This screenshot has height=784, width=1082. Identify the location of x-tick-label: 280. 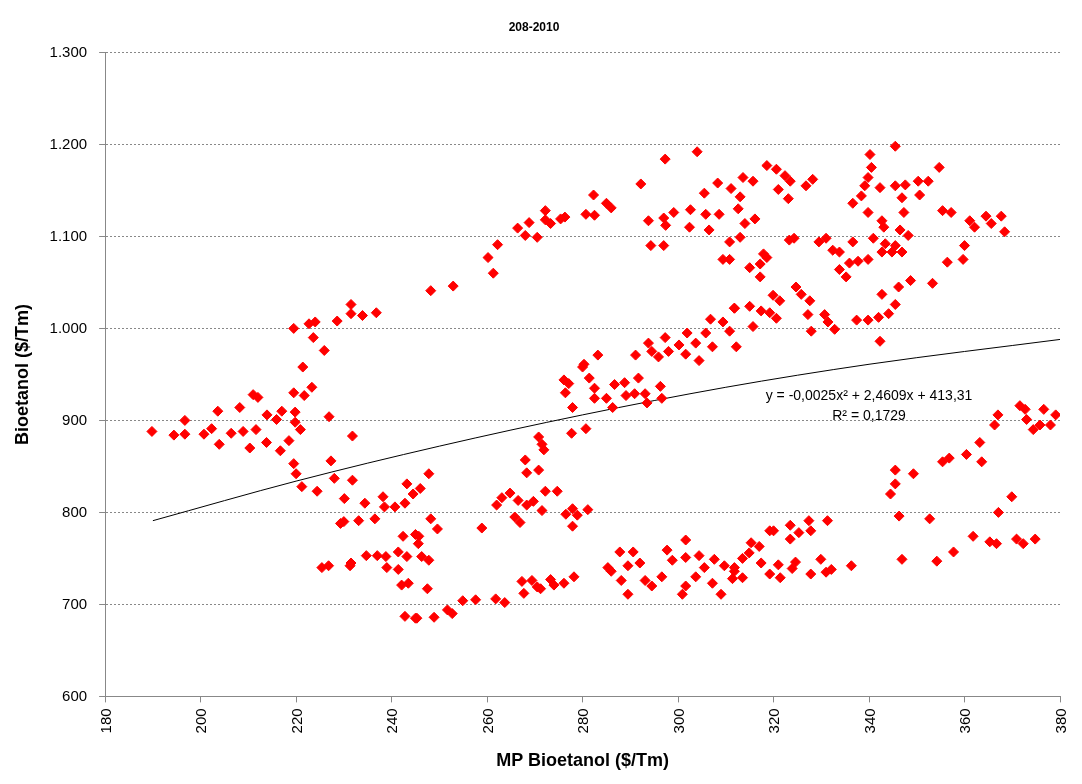
(583, 721).